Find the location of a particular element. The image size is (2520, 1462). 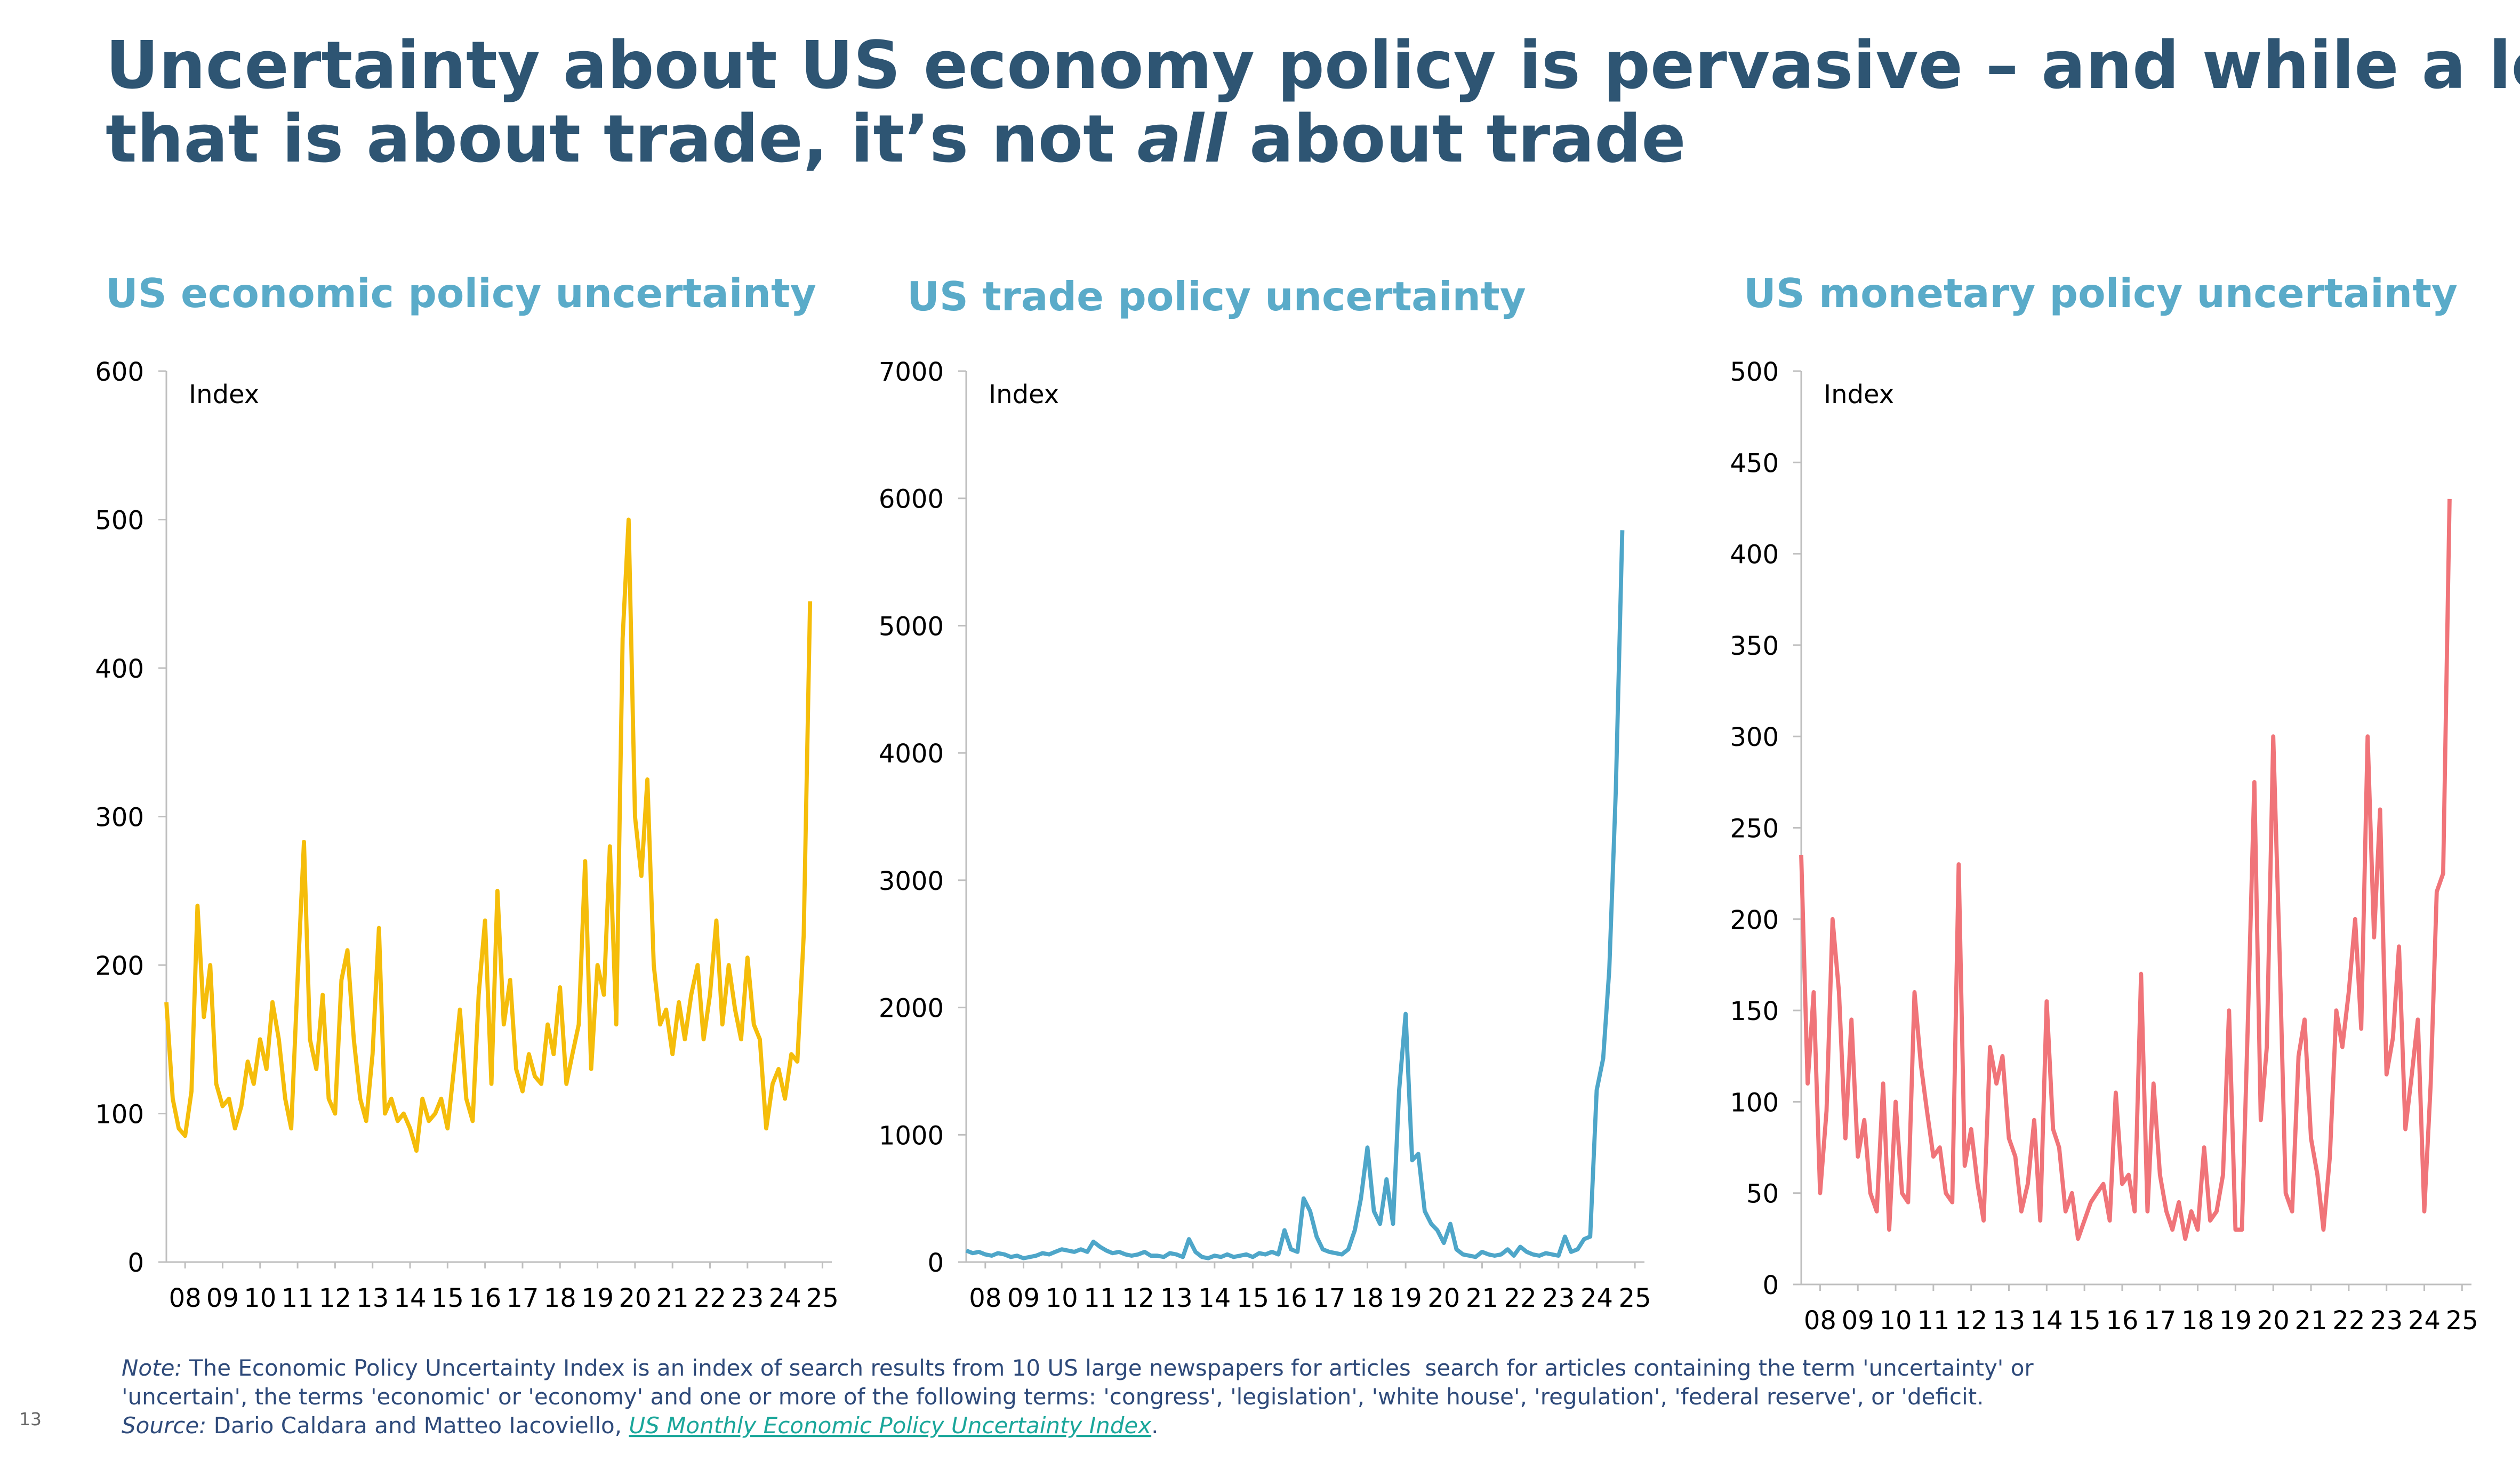

y-tick-label: 150 is located at coordinates (1754, 1011).